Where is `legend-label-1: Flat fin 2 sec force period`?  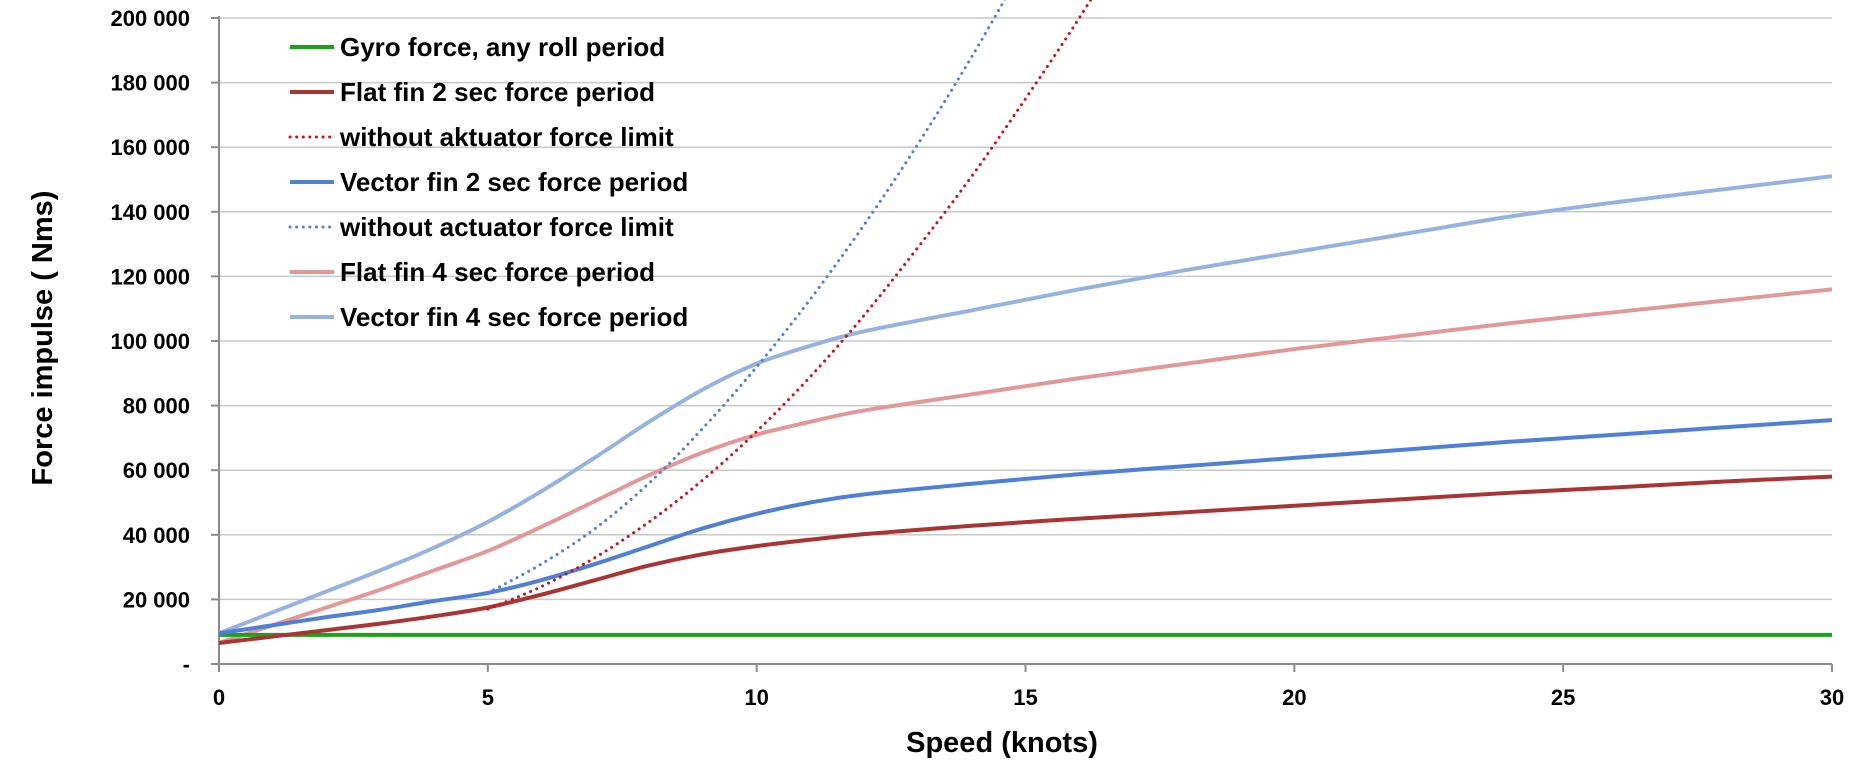
legend-label-1: Flat fin 2 sec force period is located at coordinates (497, 92).